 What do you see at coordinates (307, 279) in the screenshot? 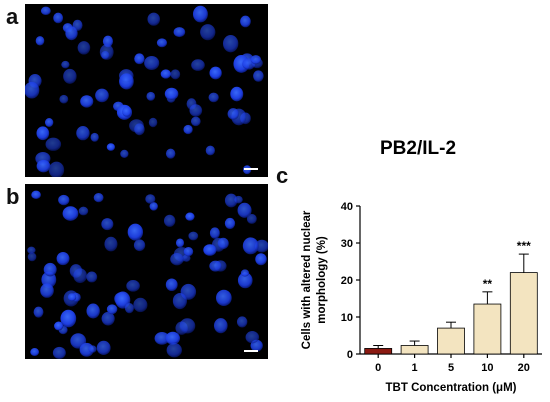
I see `y-axis-label: Cells with altered nuclear` at bounding box center [307, 279].